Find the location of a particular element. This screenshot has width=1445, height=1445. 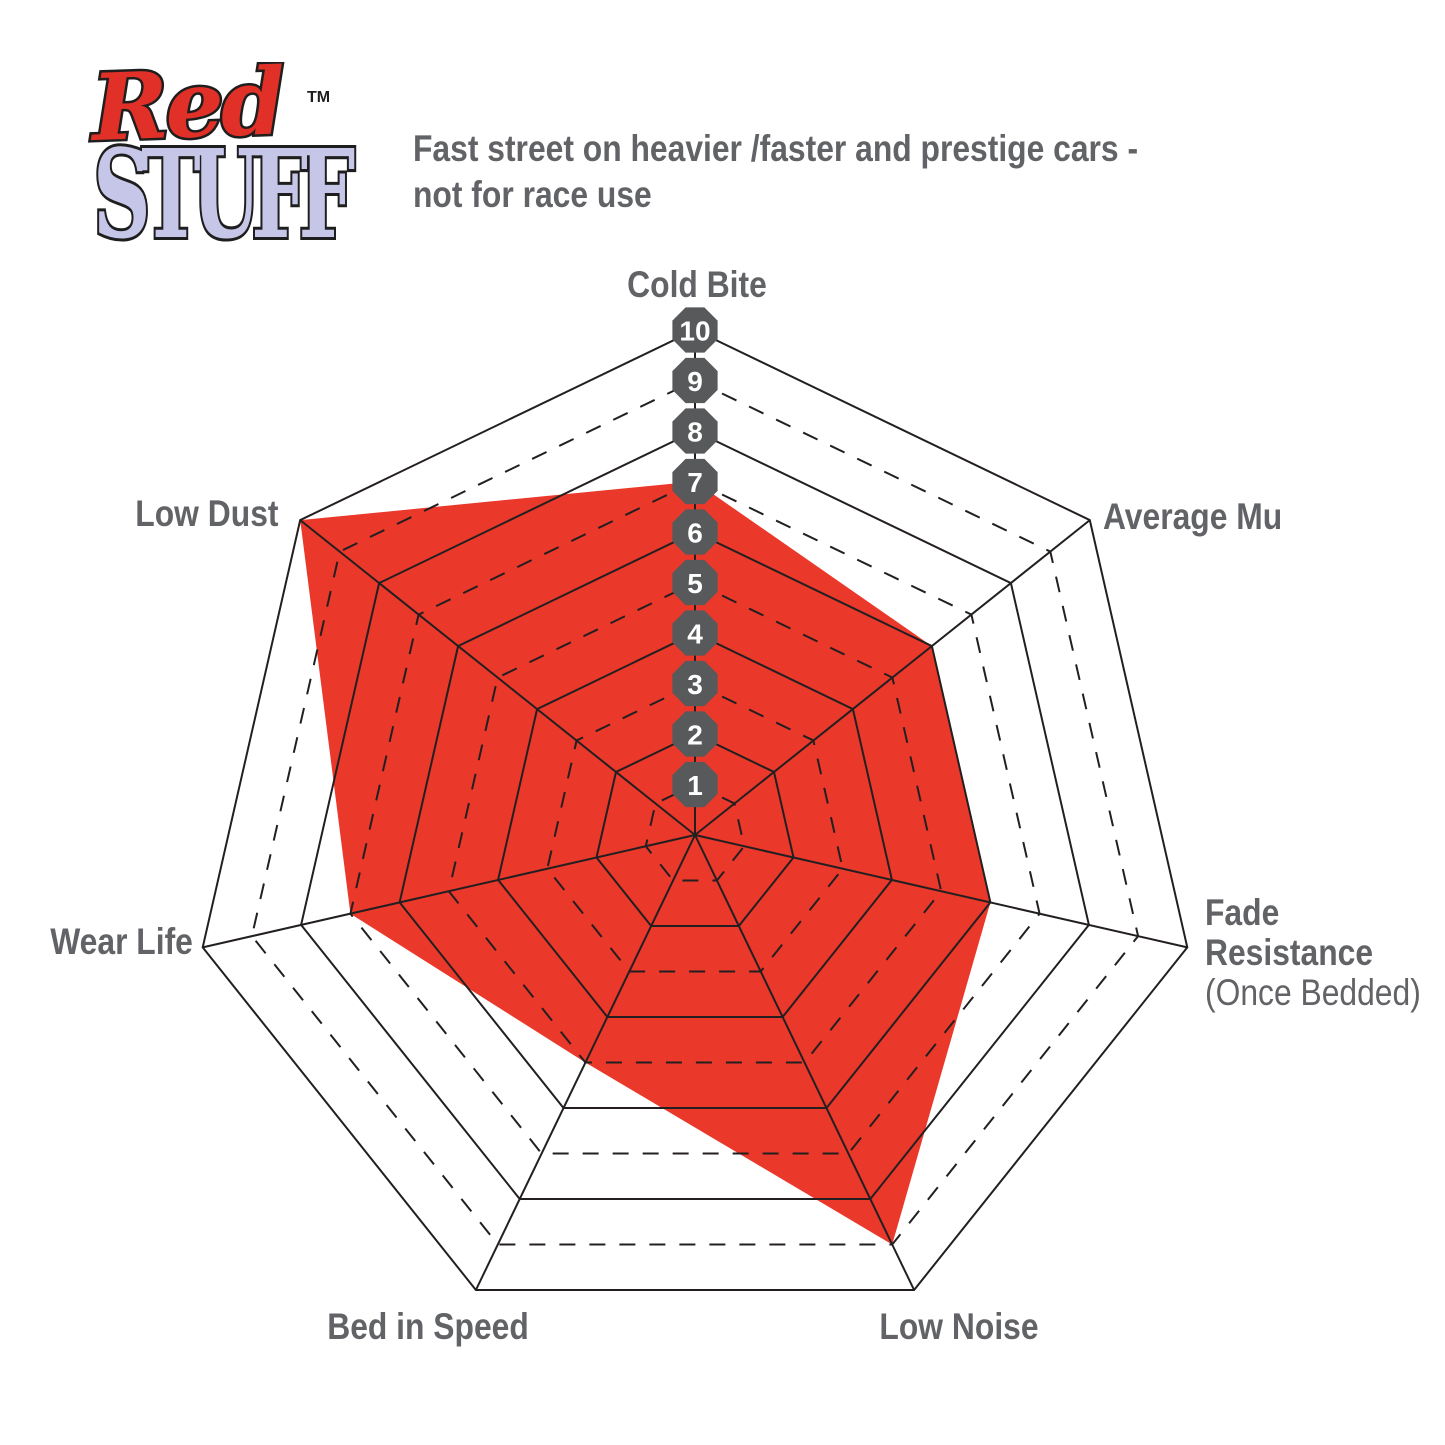

grid-ring-3-dashed is located at coordinates (695, 827).